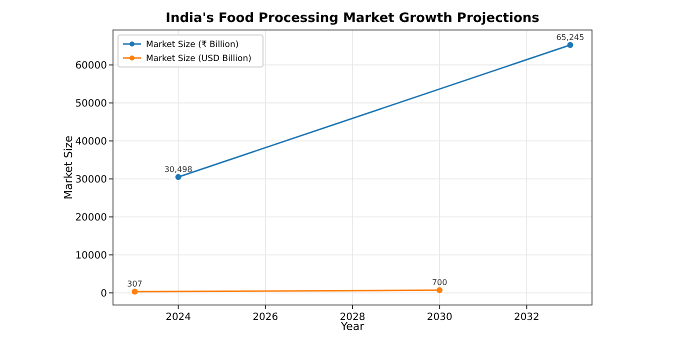  I want to click on y-axis-title: Market Size, so click(68, 167).